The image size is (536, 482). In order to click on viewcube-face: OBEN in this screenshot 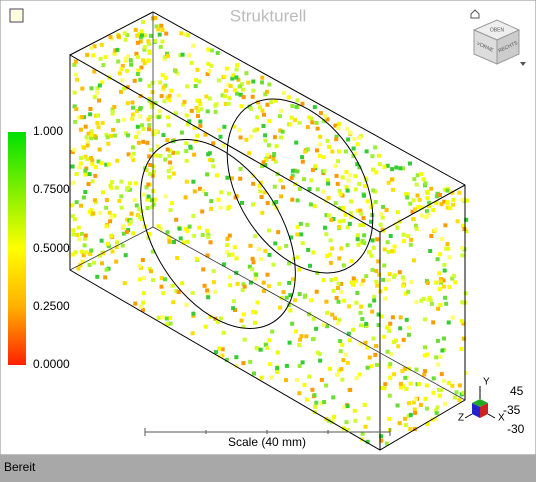, I will do `click(497, 30)`.